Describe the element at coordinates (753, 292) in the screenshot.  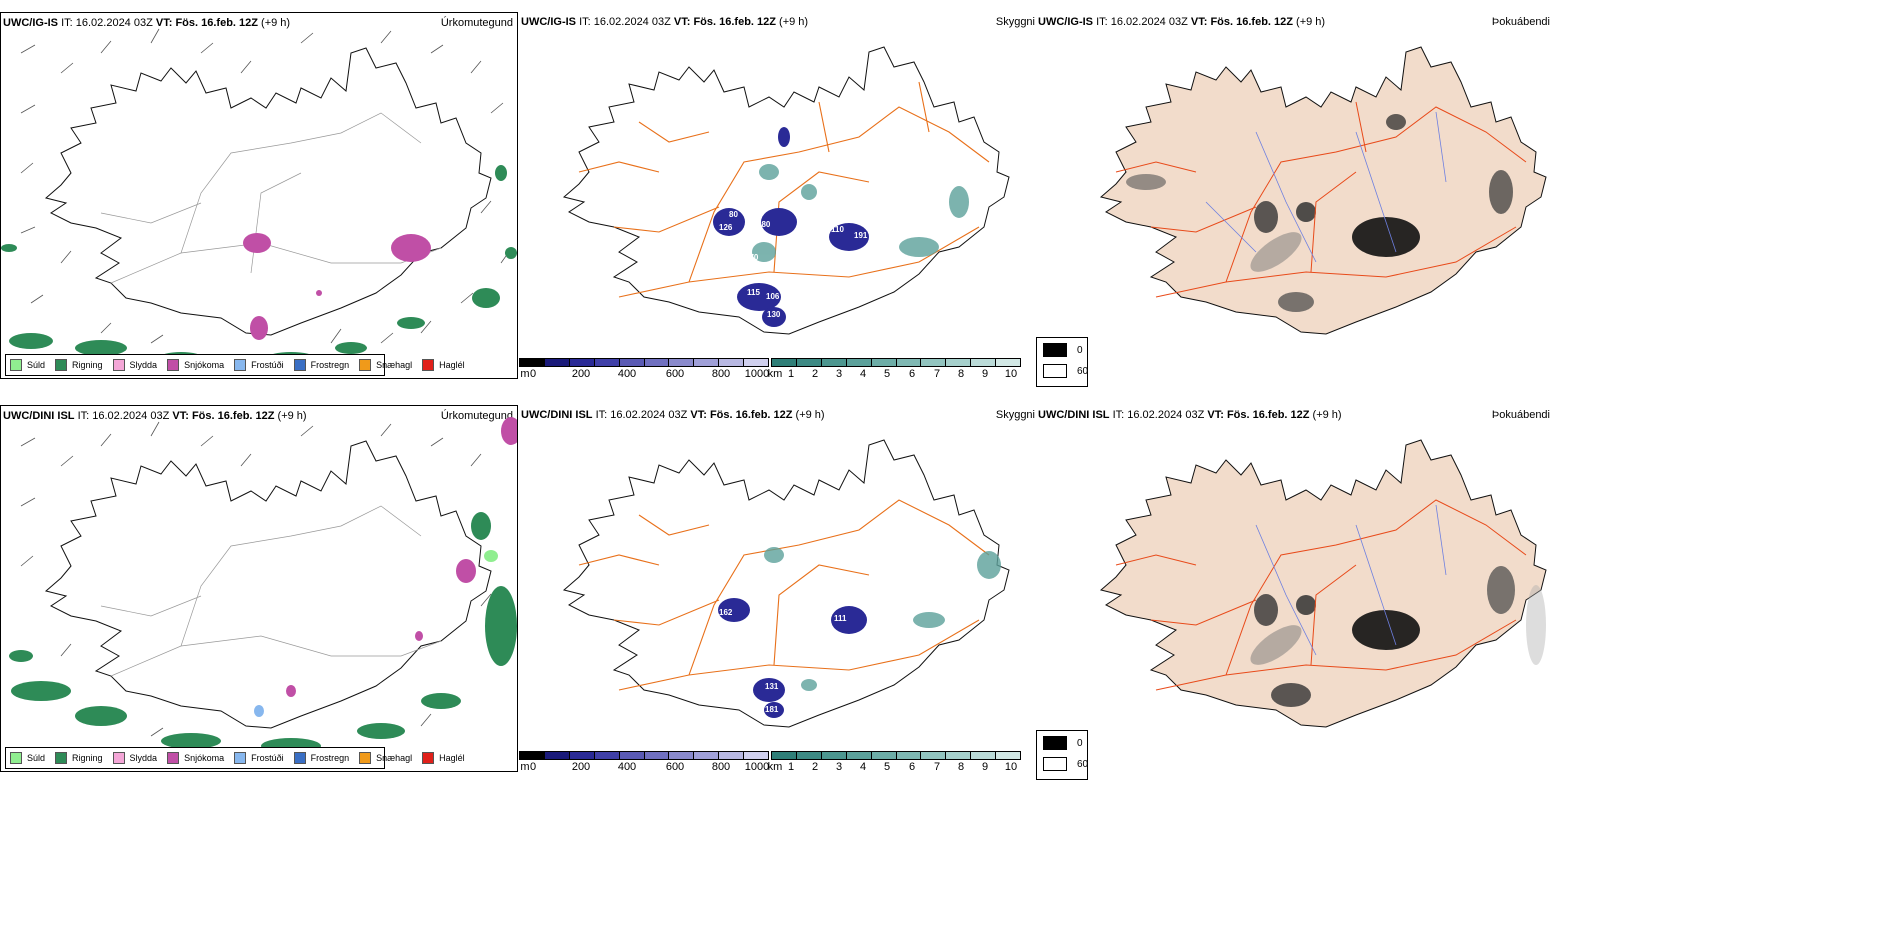
I see `ceiling-label: 115` at that location.